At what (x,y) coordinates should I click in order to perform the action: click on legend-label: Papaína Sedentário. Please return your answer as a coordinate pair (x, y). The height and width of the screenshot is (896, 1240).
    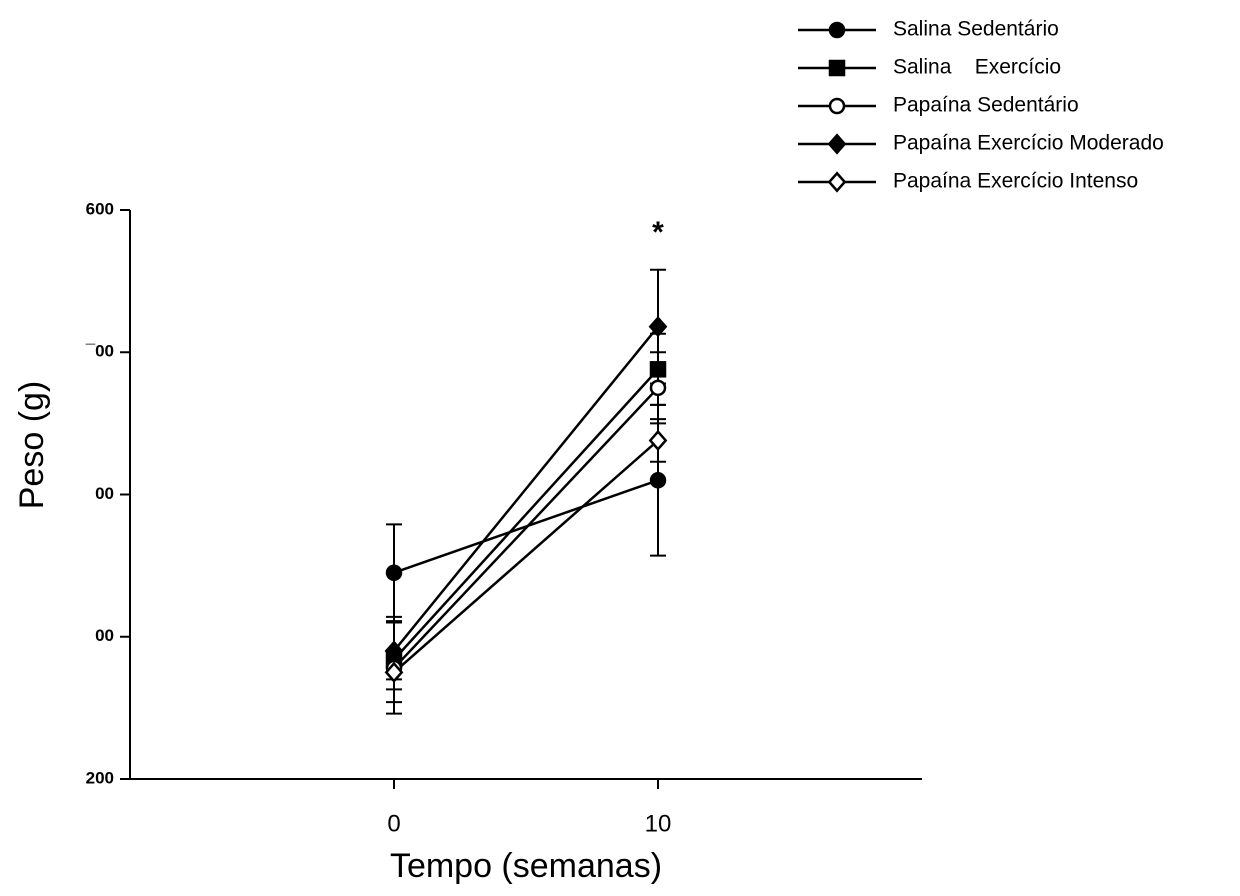
    Looking at the image, I should click on (986, 105).